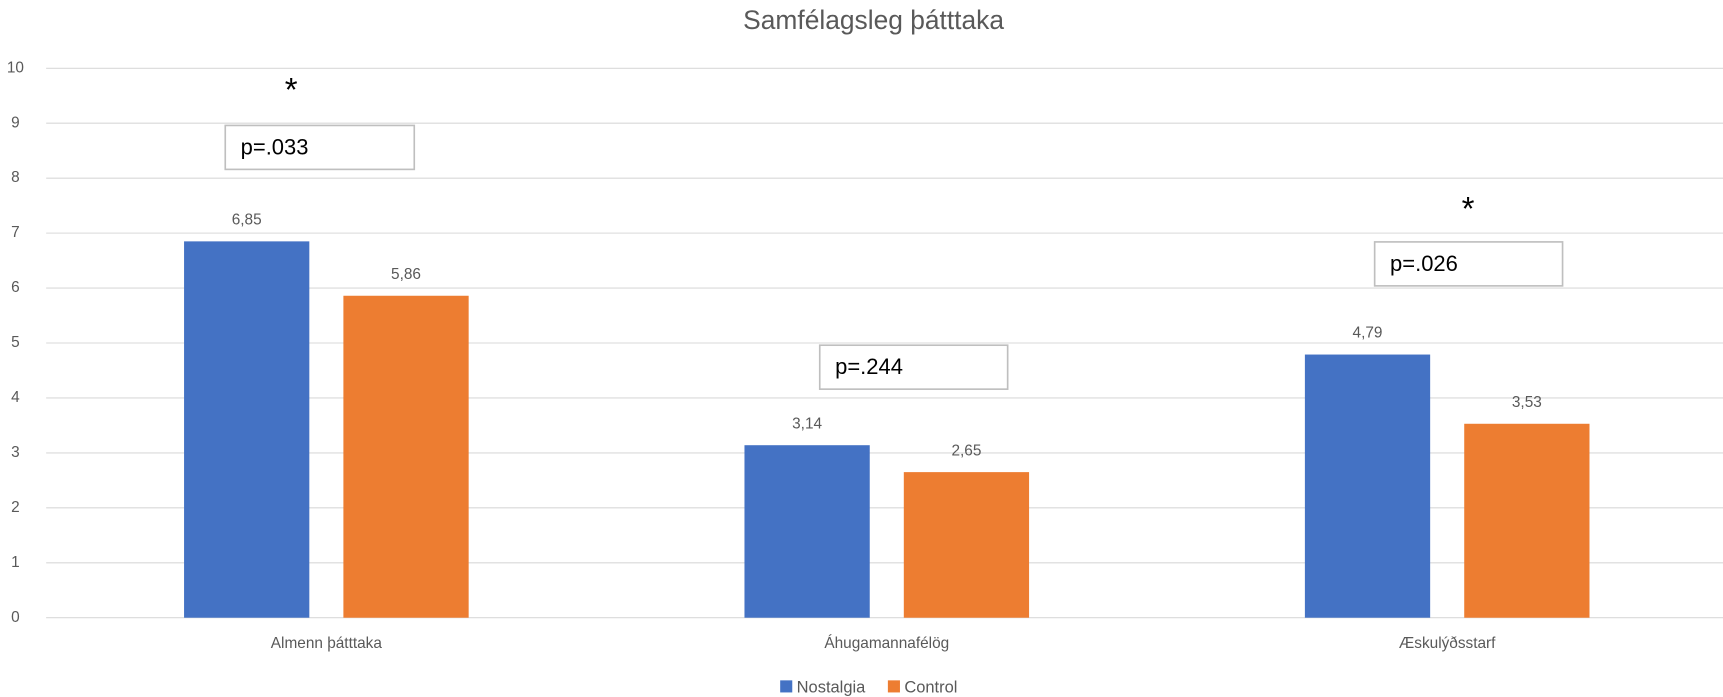 This screenshot has width=1723, height=697. Describe the element at coordinates (15, 507) in the screenshot. I see `y-tick-label: 2` at that location.